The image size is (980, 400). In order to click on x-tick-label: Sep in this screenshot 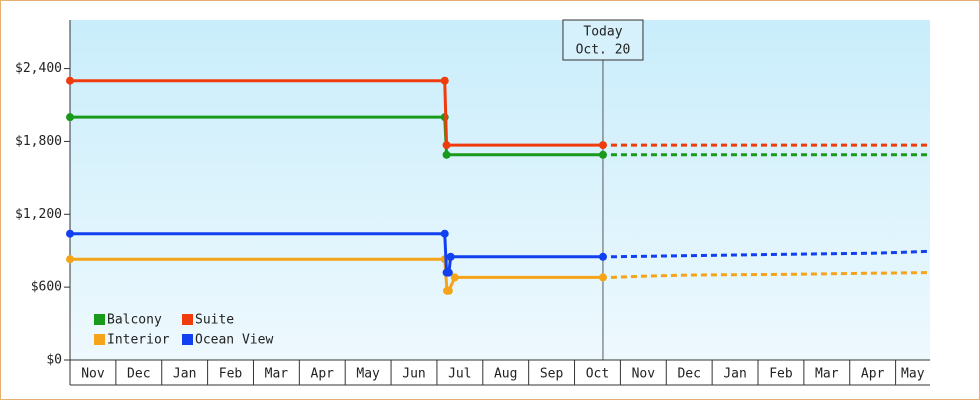, I will do `click(552, 374)`.